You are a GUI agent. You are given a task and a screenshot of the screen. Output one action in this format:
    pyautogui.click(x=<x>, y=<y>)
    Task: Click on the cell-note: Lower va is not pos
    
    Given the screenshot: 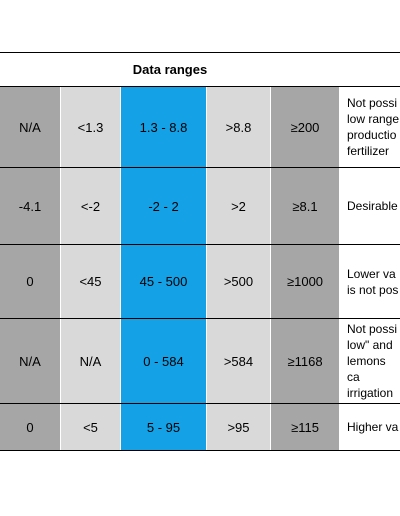 What is the action you would take?
    pyautogui.click(x=373, y=281)
    